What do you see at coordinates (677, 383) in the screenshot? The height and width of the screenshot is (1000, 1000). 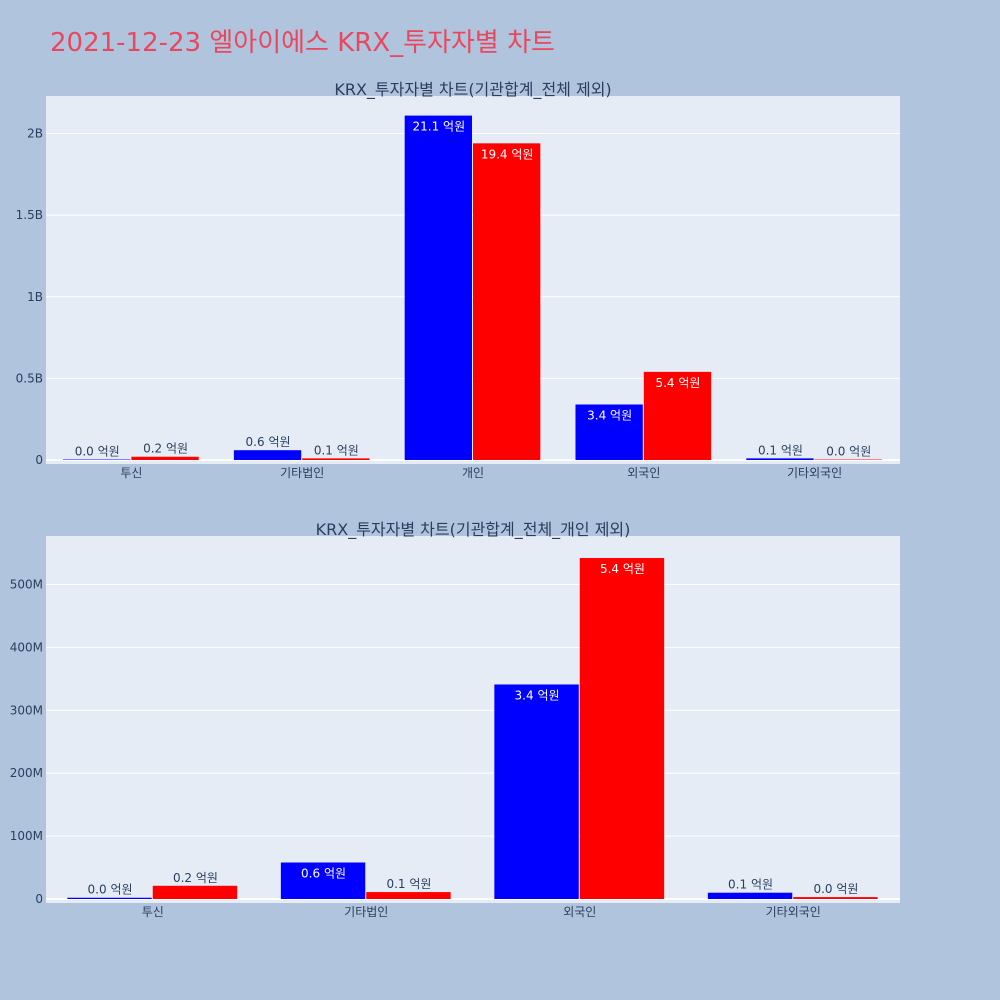 I see `chart1-data-label: 5.4 억원` at bounding box center [677, 383].